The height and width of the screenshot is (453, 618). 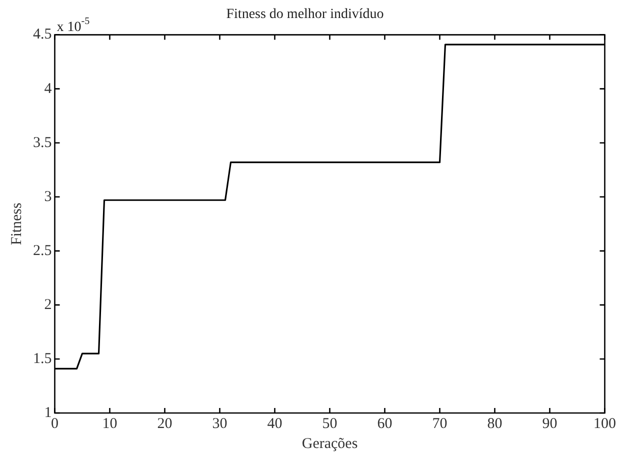 I want to click on x-tick-label: 10, so click(x=110, y=424).